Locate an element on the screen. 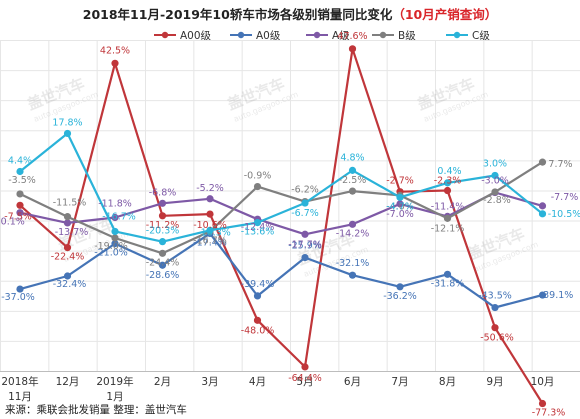  data-label: 0.4% is located at coordinates (449, 171).